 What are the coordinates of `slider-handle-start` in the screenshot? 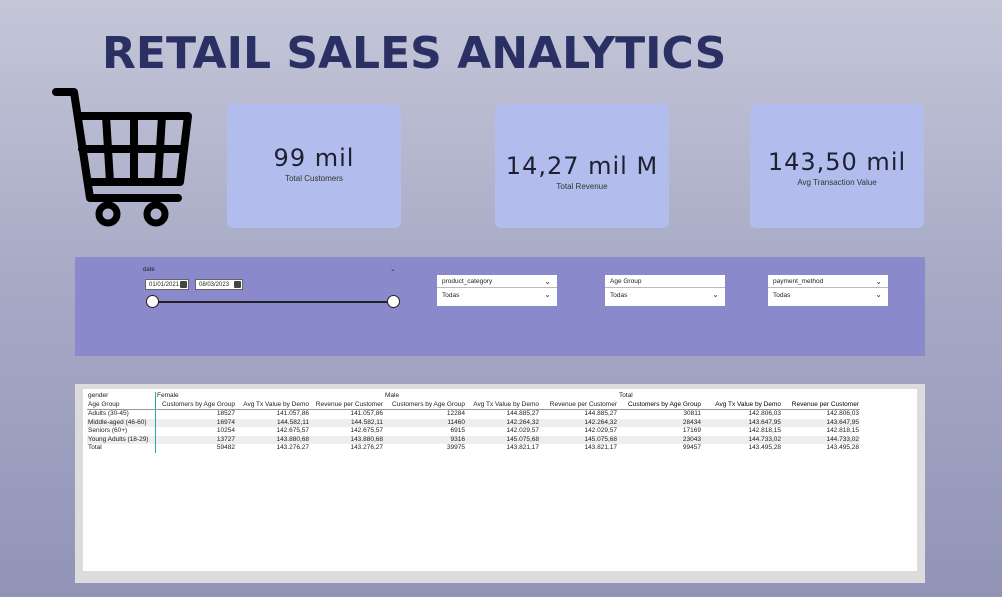 It's located at (152, 301).